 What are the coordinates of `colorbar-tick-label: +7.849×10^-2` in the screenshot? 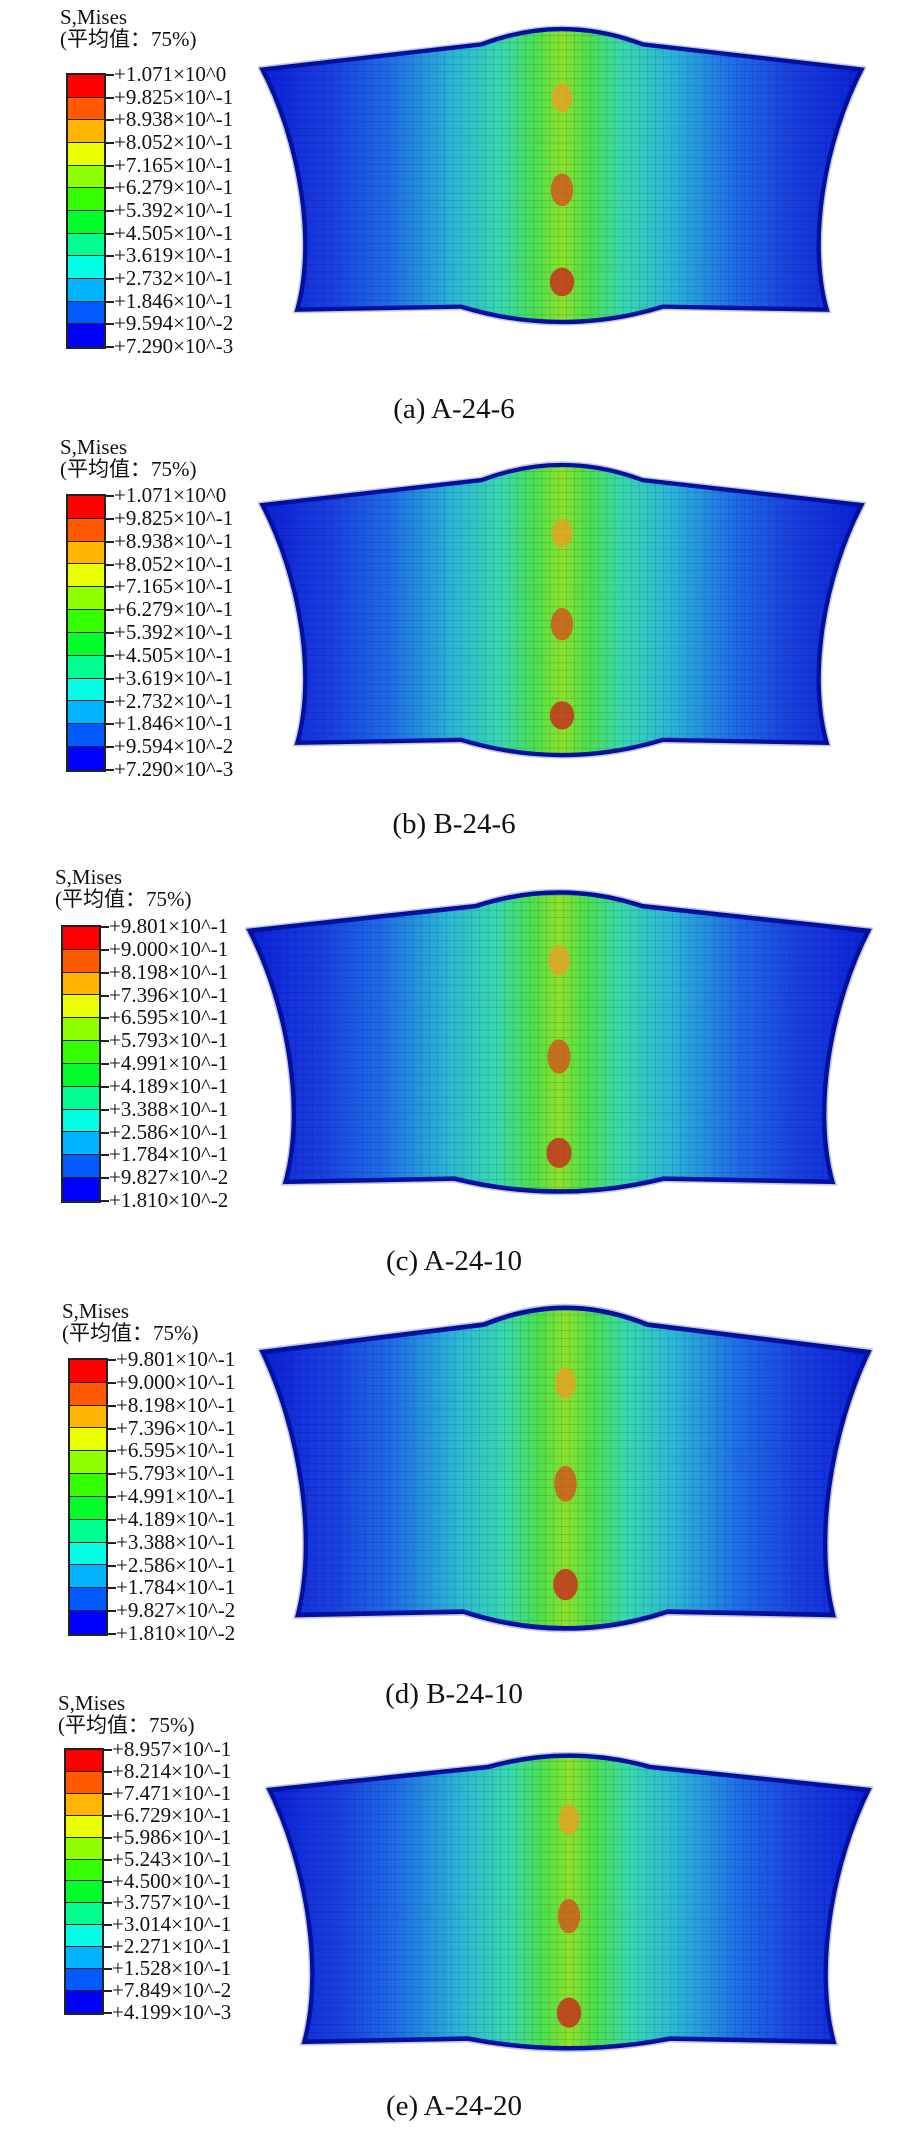 It's located at (172, 1990).